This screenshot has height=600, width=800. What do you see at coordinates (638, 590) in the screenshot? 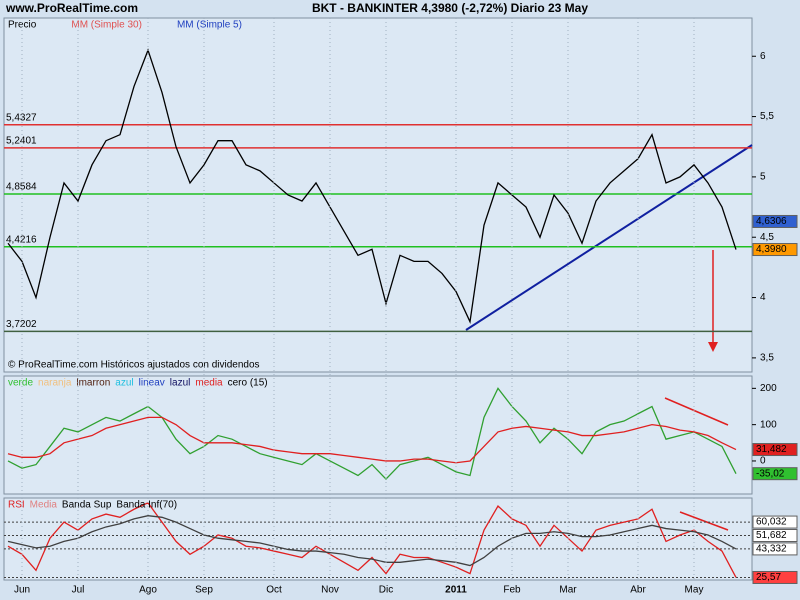
I see `x-tick-label: Abr` at bounding box center [638, 590].